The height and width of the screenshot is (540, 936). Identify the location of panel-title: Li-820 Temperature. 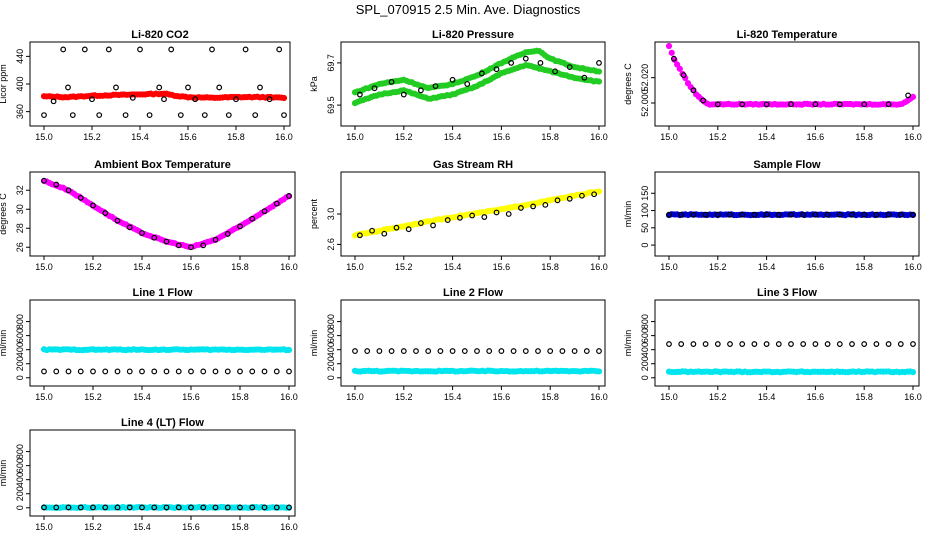
(787, 35).